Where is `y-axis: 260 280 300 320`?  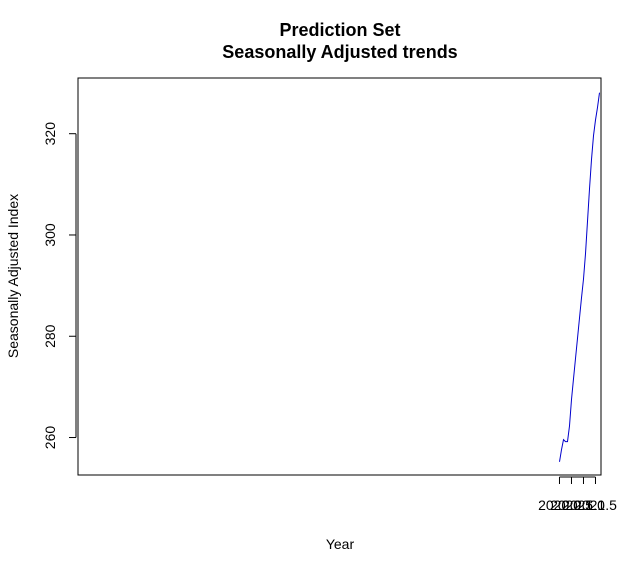
y-axis: 260 280 300 320 is located at coordinates (59, 286).